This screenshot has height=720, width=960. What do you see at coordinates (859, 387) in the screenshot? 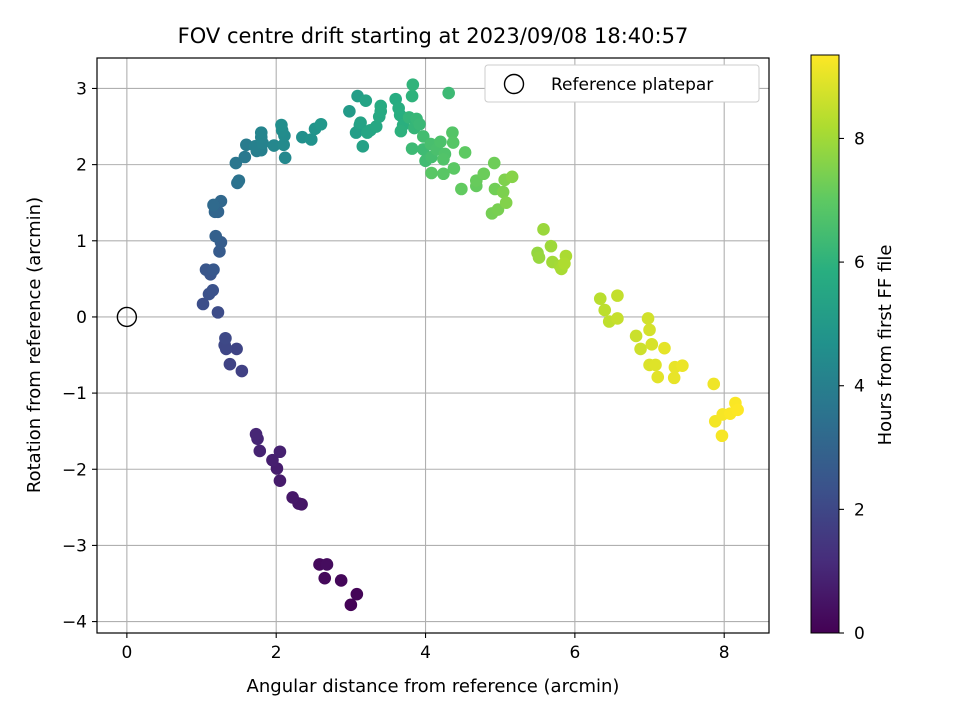
I see `colorbar-tick-label: 4` at bounding box center [859, 387].